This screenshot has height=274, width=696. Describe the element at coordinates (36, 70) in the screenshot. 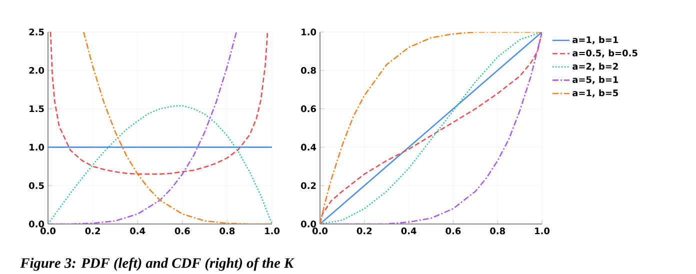

I see `y-tick-label: 2.0` at that location.